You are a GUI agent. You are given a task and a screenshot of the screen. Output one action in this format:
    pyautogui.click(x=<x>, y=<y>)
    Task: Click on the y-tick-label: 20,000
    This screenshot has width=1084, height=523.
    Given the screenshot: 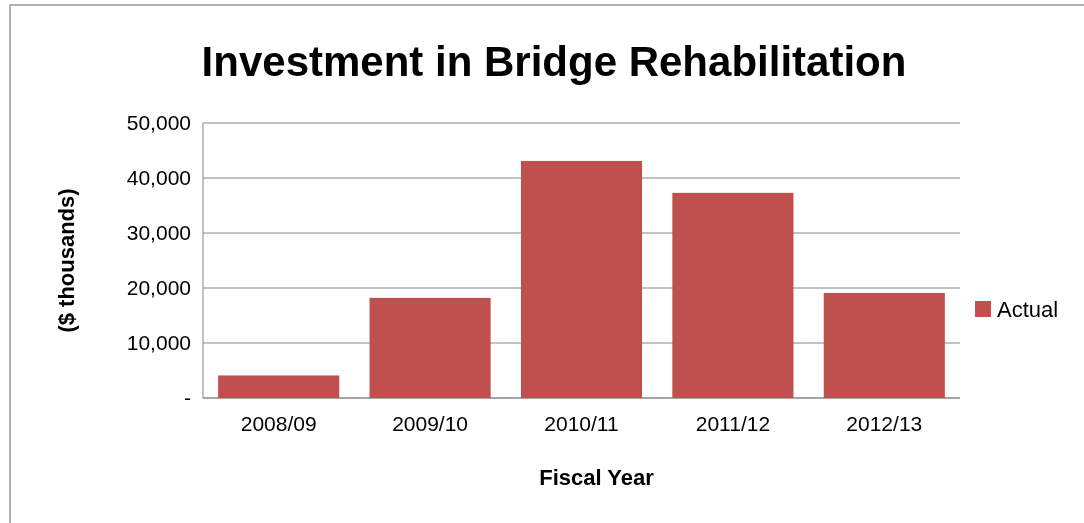 What is the action you would take?
    pyautogui.click(x=158, y=288)
    